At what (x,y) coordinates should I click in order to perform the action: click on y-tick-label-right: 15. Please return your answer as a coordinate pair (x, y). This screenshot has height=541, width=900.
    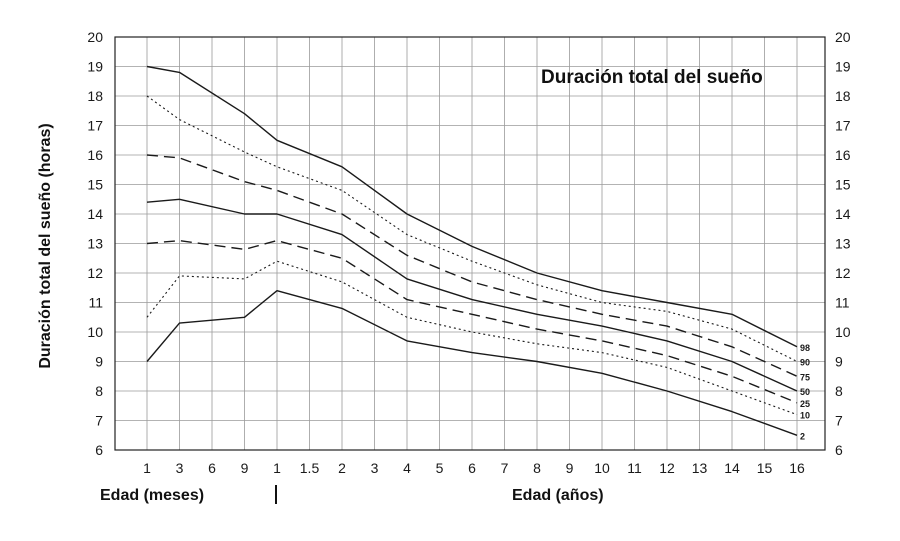
    Looking at the image, I should click on (843, 185).